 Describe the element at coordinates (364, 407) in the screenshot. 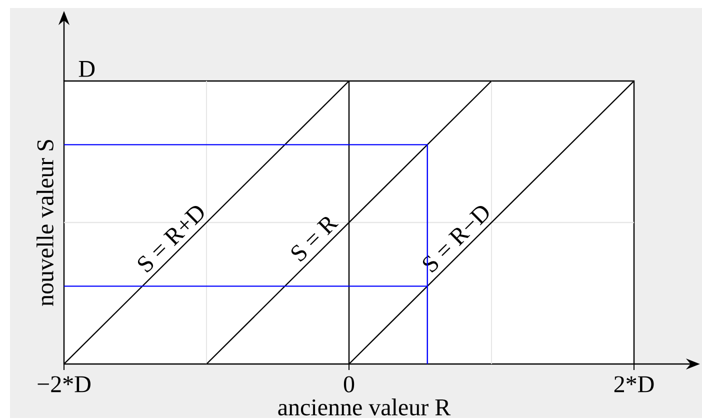

I see `x-axis-title: ancienne valeur R` at that location.